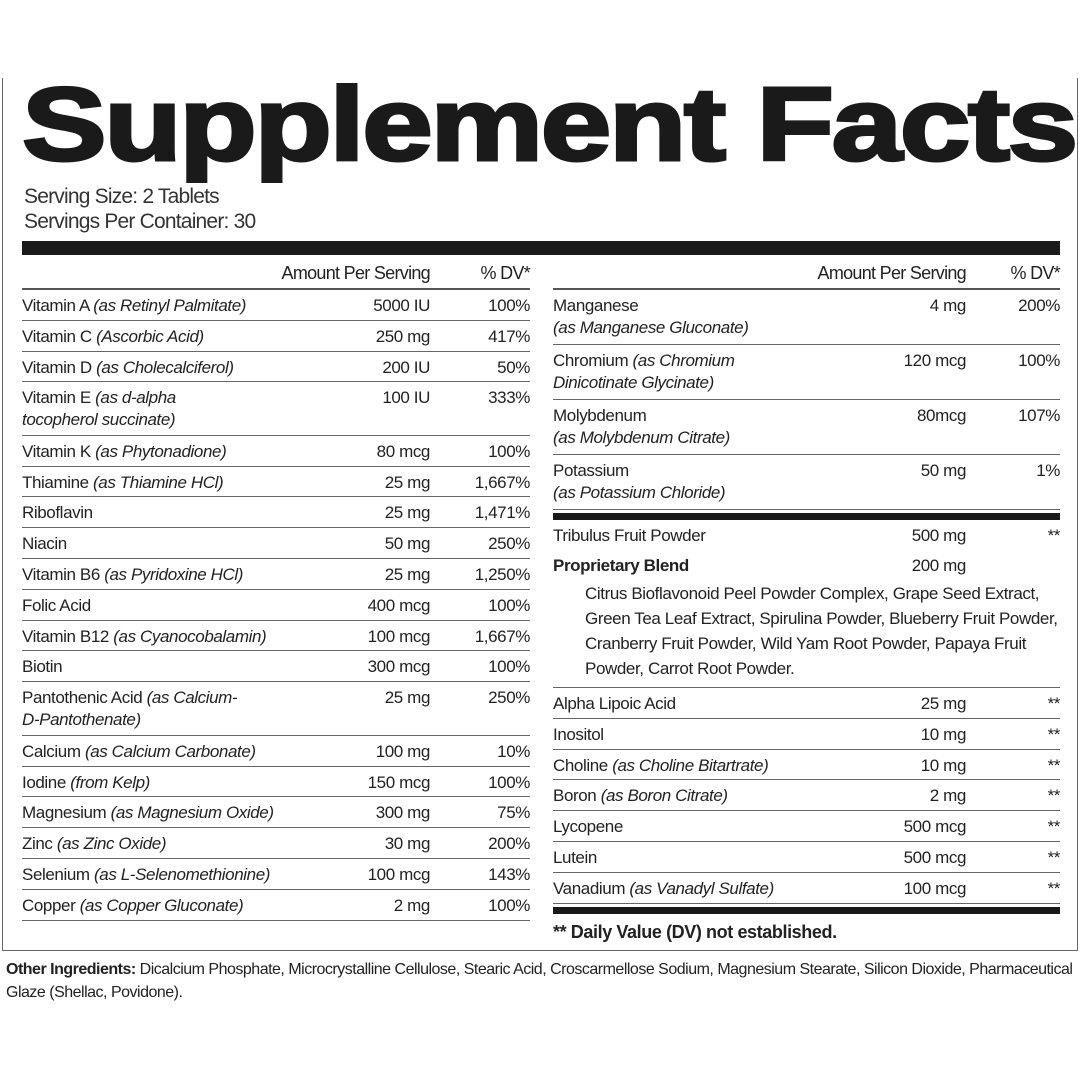  I want to click on table-row: Inositol 10 mg **, so click(806, 734).